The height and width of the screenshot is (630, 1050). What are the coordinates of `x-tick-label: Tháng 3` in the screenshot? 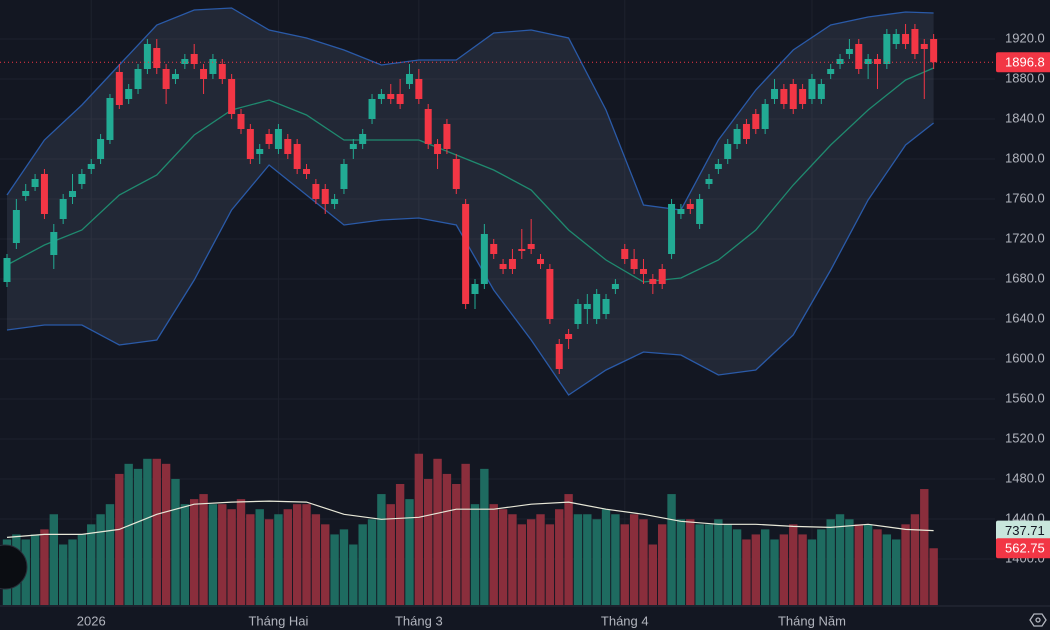 It's located at (419, 620).